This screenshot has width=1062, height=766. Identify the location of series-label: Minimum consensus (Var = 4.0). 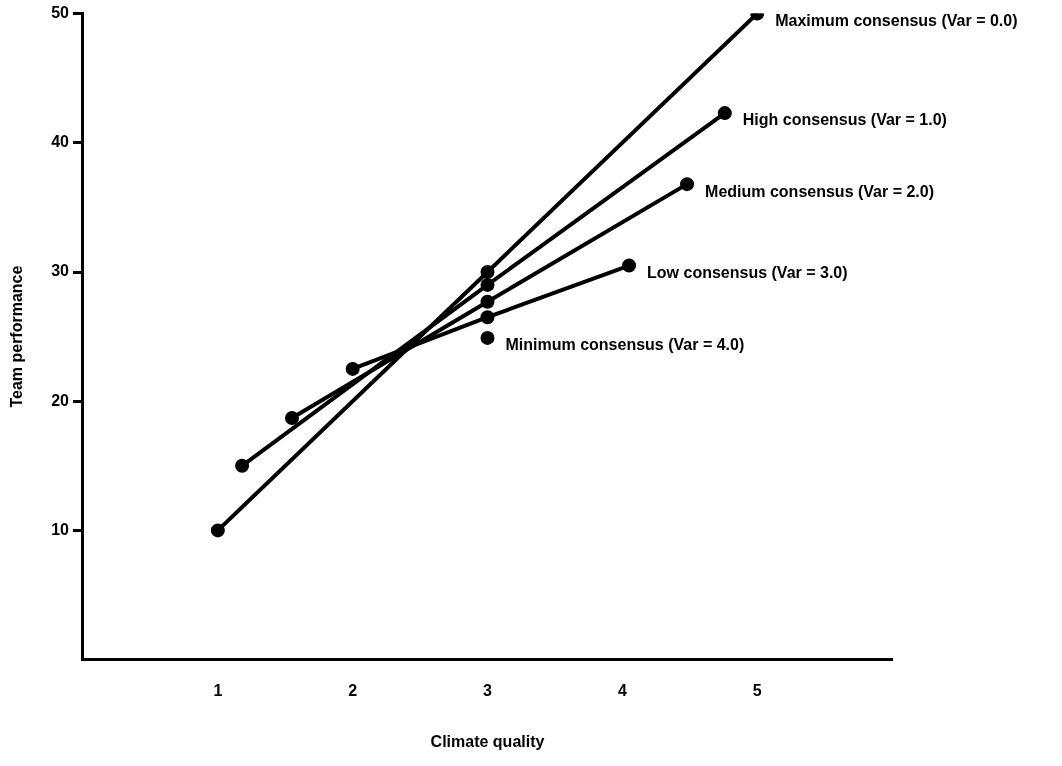
(625, 345).